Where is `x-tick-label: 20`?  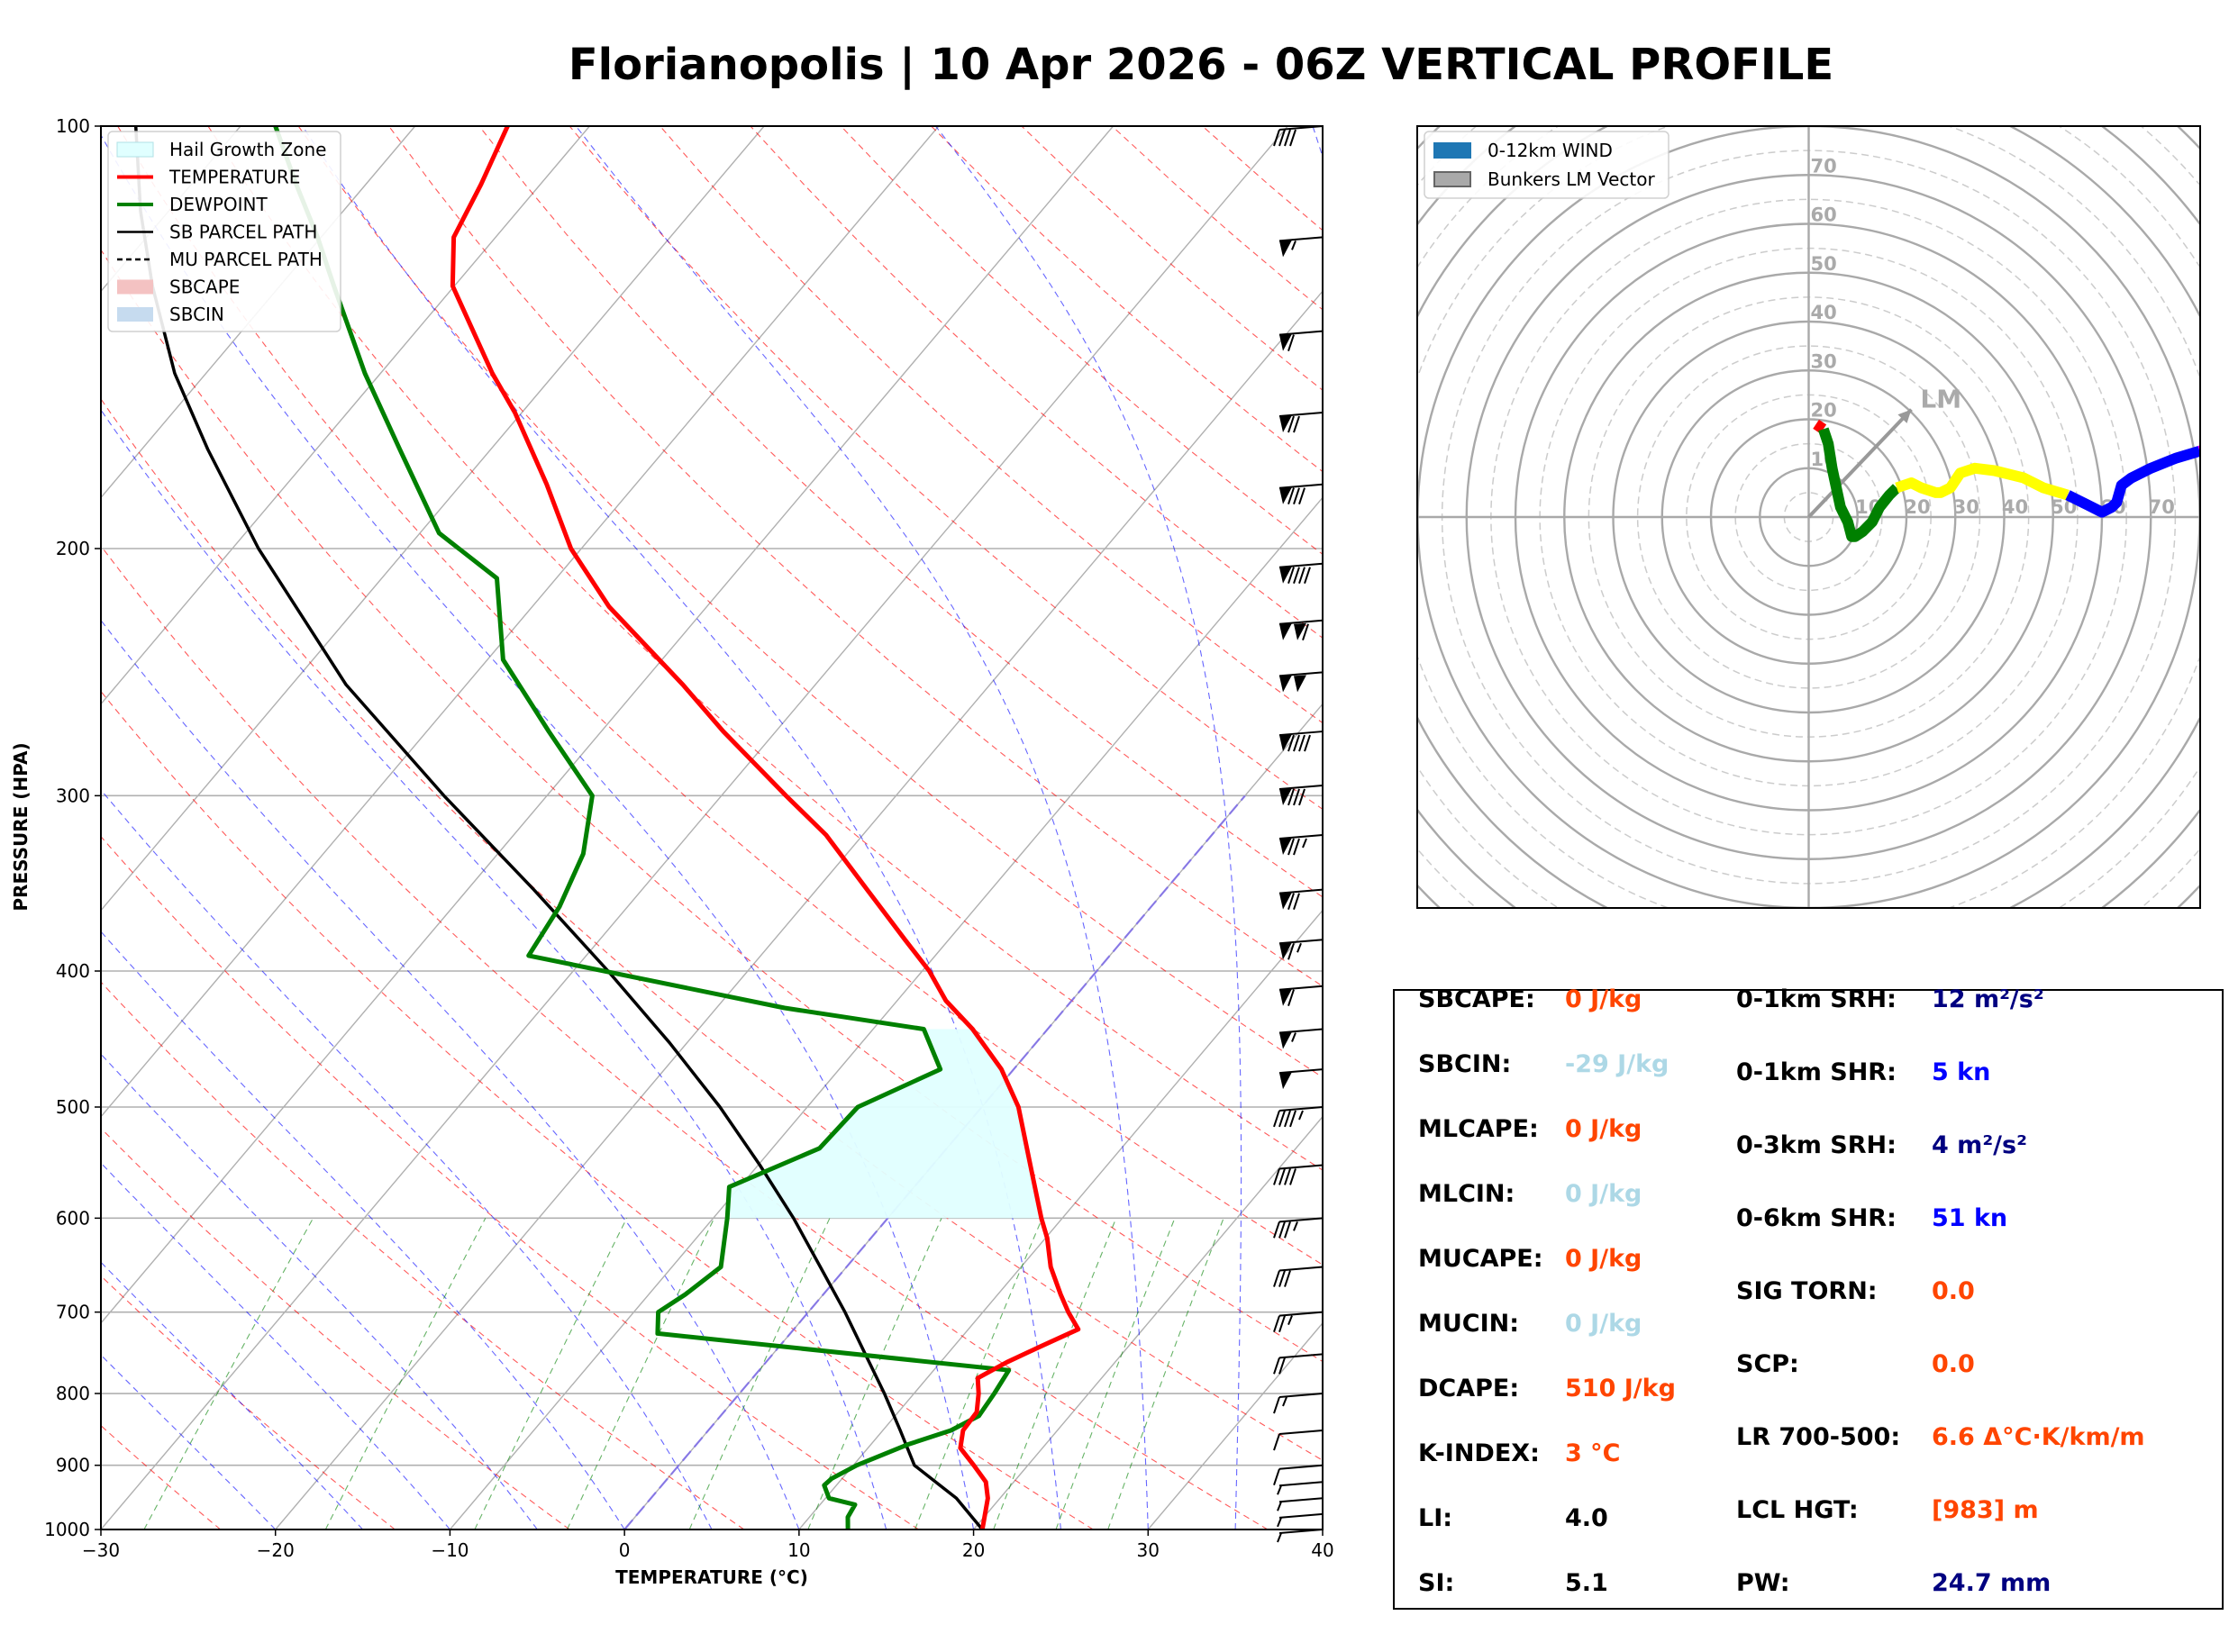 x-tick-label: 20 is located at coordinates (973, 1550).